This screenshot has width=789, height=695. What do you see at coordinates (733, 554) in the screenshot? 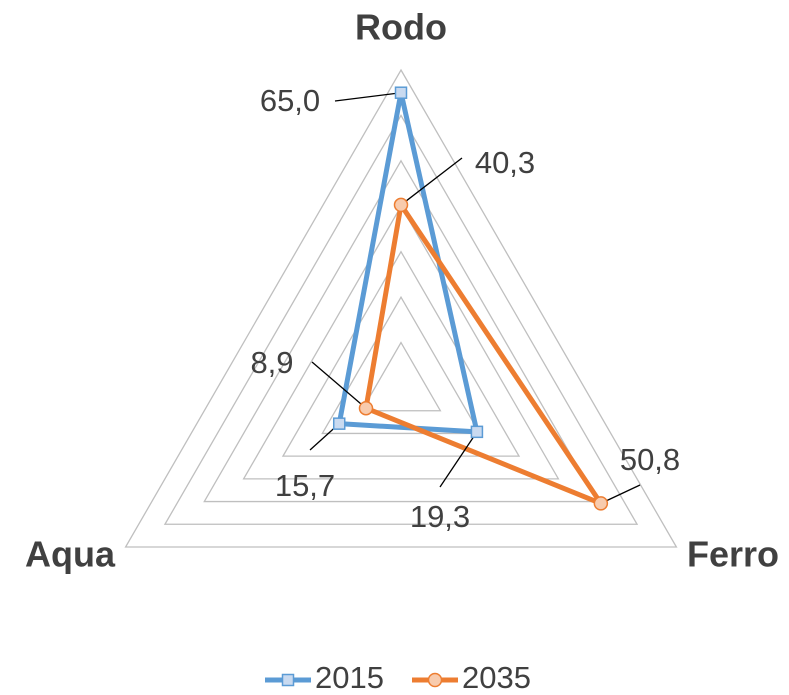
I see `category-label: Ferro` at bounding box center [733, 554].